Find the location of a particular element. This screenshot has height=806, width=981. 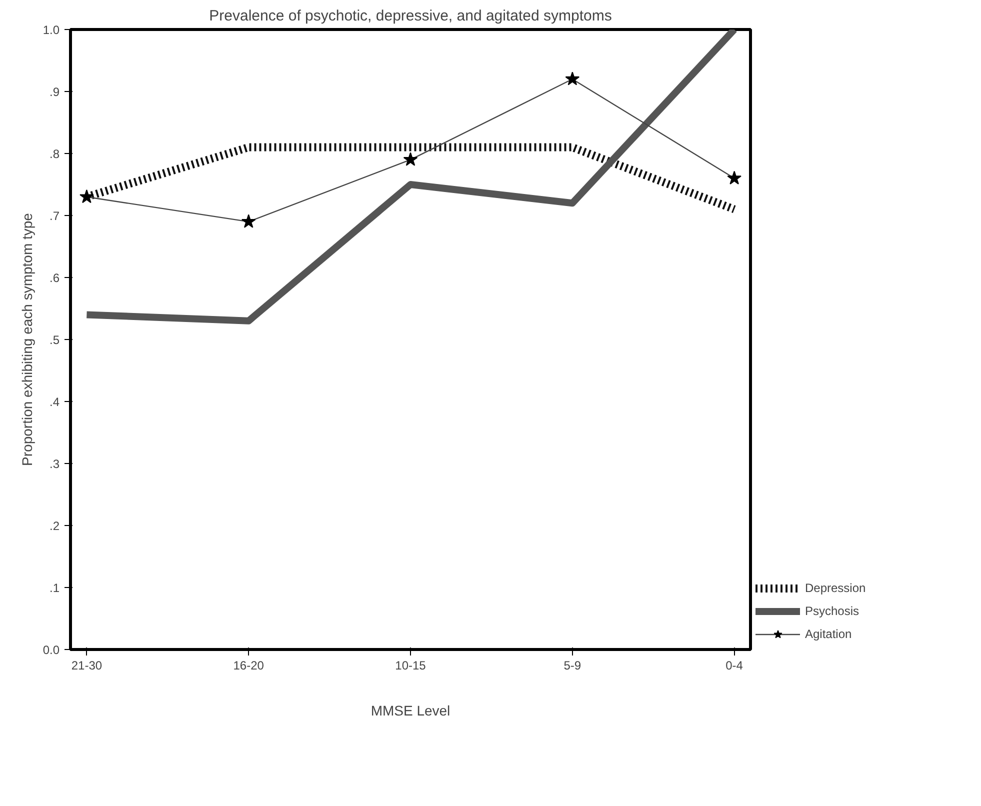

x-tick-label: 10-15 is located at coordinates (410, 665).